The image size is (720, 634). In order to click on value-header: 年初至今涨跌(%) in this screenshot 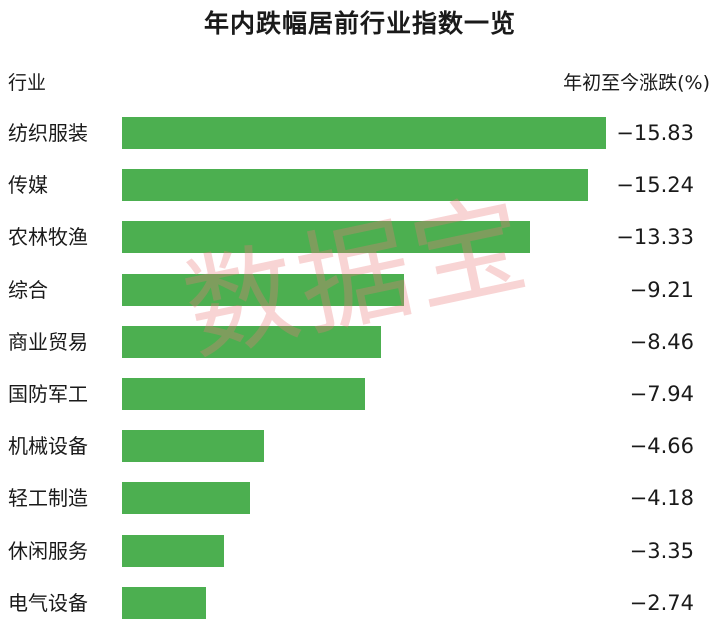, I will do `click(636, 83)`.